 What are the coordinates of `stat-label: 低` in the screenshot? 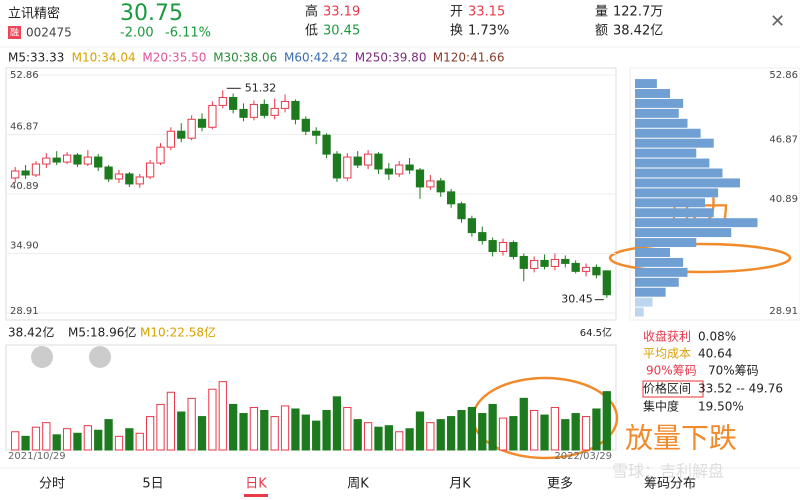 It's located at (311, 31).